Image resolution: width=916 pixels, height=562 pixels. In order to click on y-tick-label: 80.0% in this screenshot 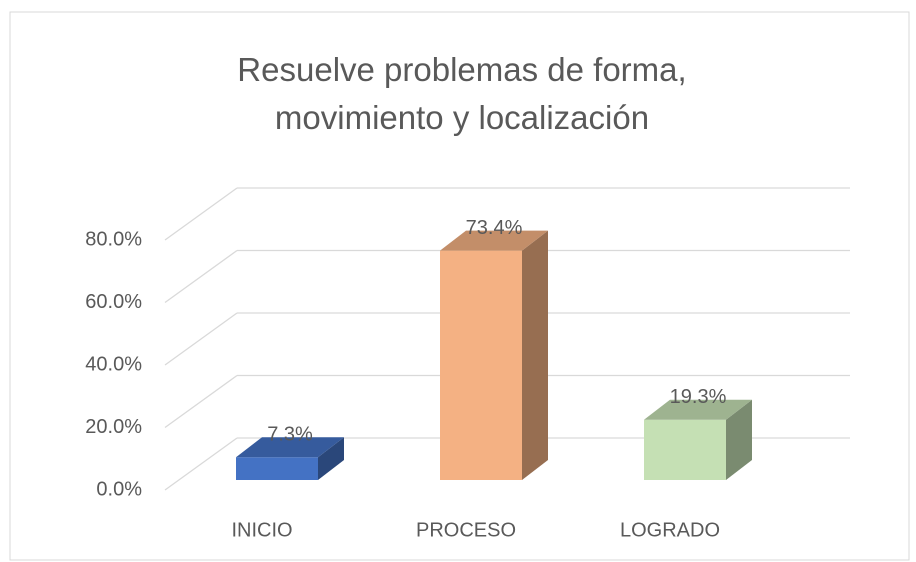, I will do `click(113, 239)`.